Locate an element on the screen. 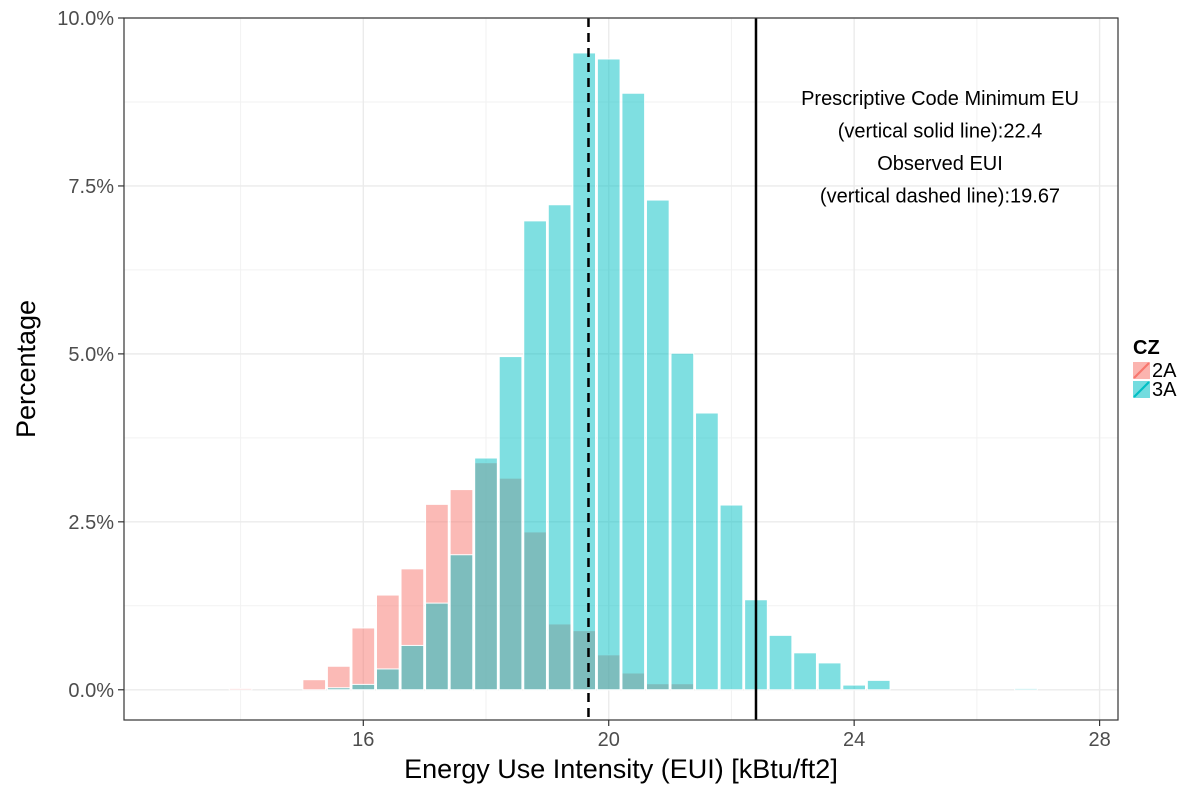 The image size is (1191, 788). y-axis-title: Percentage is located at coordinates (26, 369).